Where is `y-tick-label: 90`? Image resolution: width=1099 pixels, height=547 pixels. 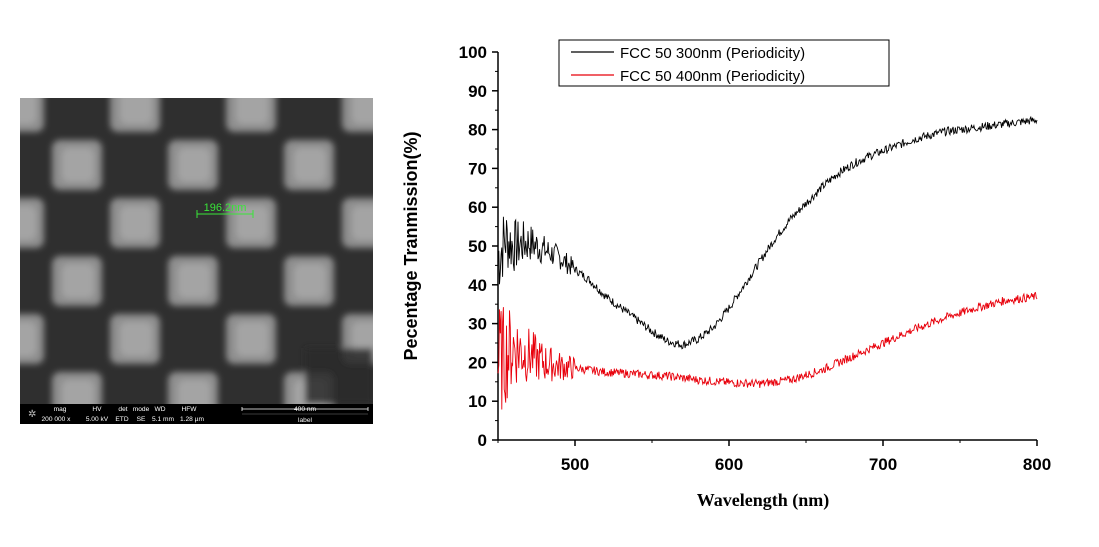 y-tick-label: 90 is located at coordinates (477, 91).